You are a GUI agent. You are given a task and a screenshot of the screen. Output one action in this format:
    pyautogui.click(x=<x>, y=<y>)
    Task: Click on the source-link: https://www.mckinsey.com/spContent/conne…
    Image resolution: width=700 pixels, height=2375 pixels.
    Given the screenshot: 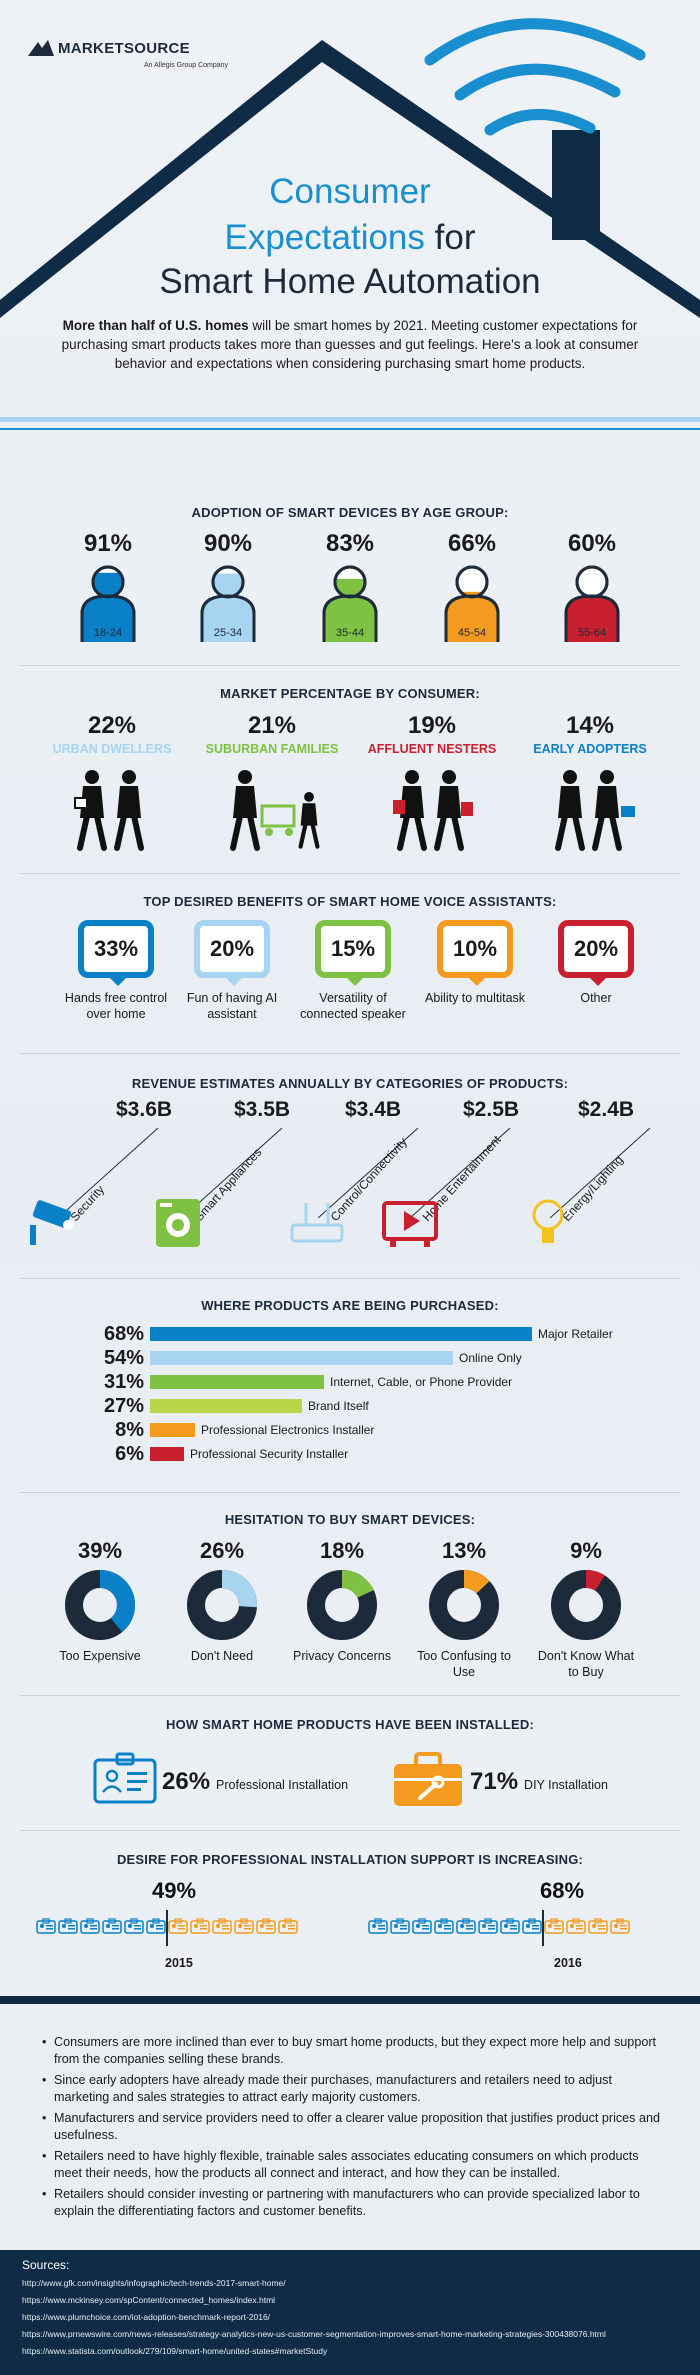 What is the action you would take?
    pyautogui.click(x=149, y=2300)
    